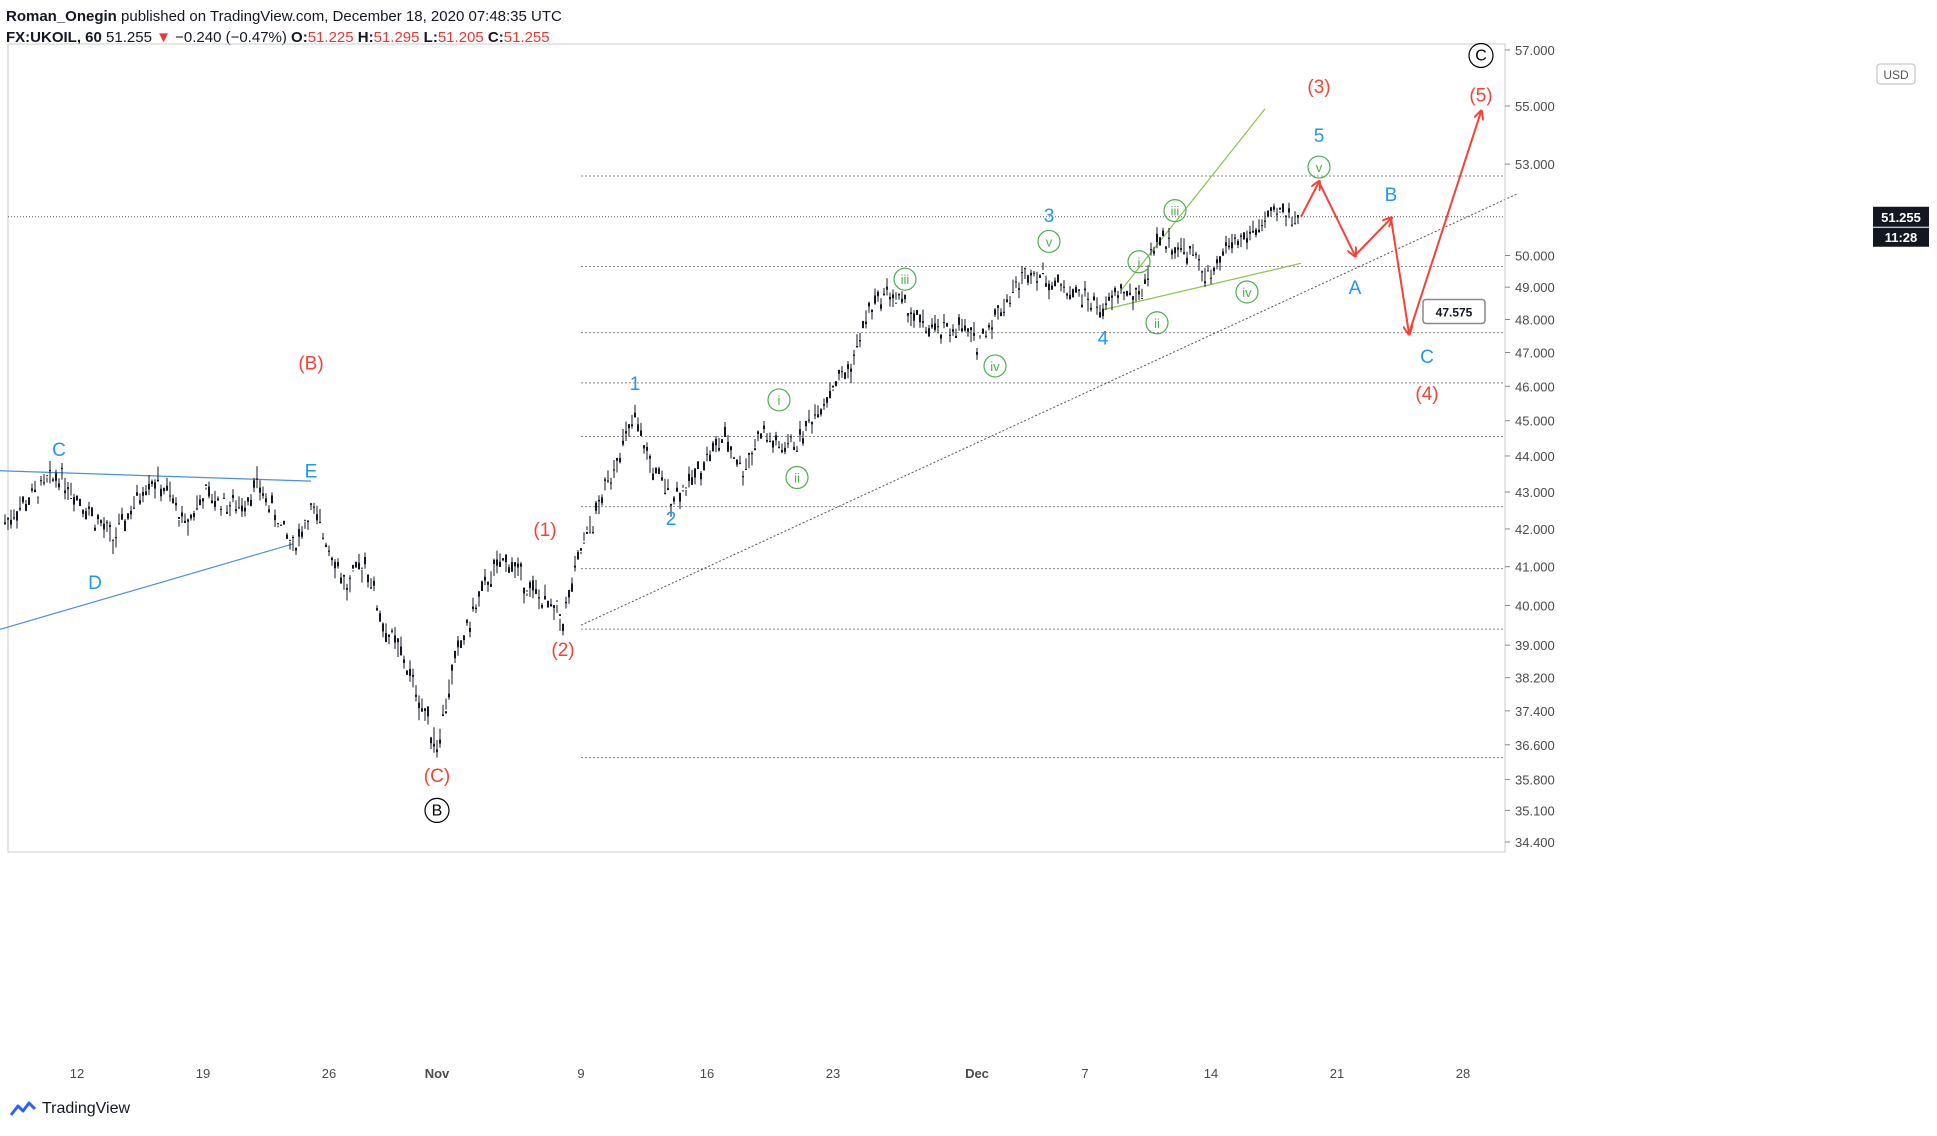  I want to click on low-label: L:, so click(430, 37).